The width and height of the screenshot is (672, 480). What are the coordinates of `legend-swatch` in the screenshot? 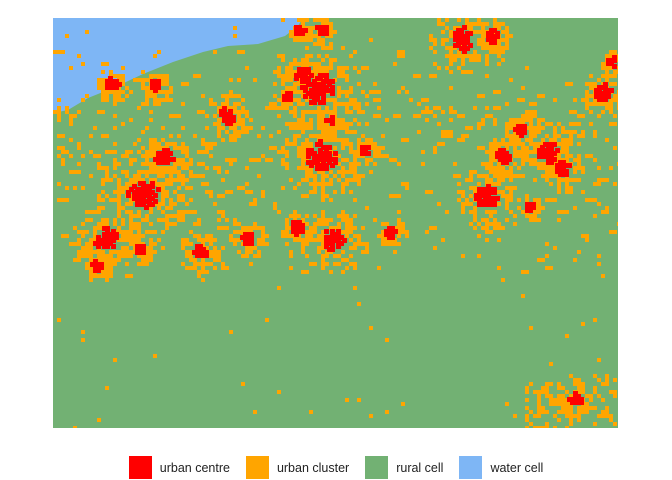 It's located at (377, 467).